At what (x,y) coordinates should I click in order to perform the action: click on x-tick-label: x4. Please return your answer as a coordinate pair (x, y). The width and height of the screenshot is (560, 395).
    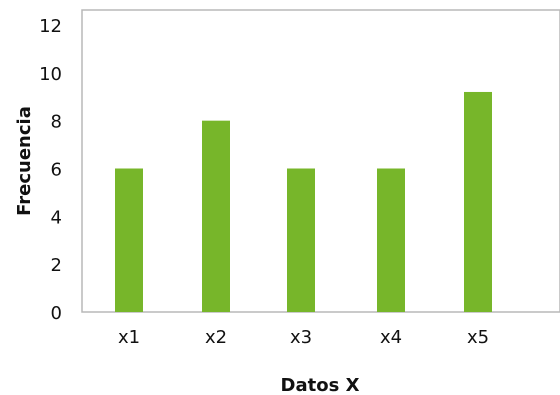
    Looking at the image, I should click on (391, 337).